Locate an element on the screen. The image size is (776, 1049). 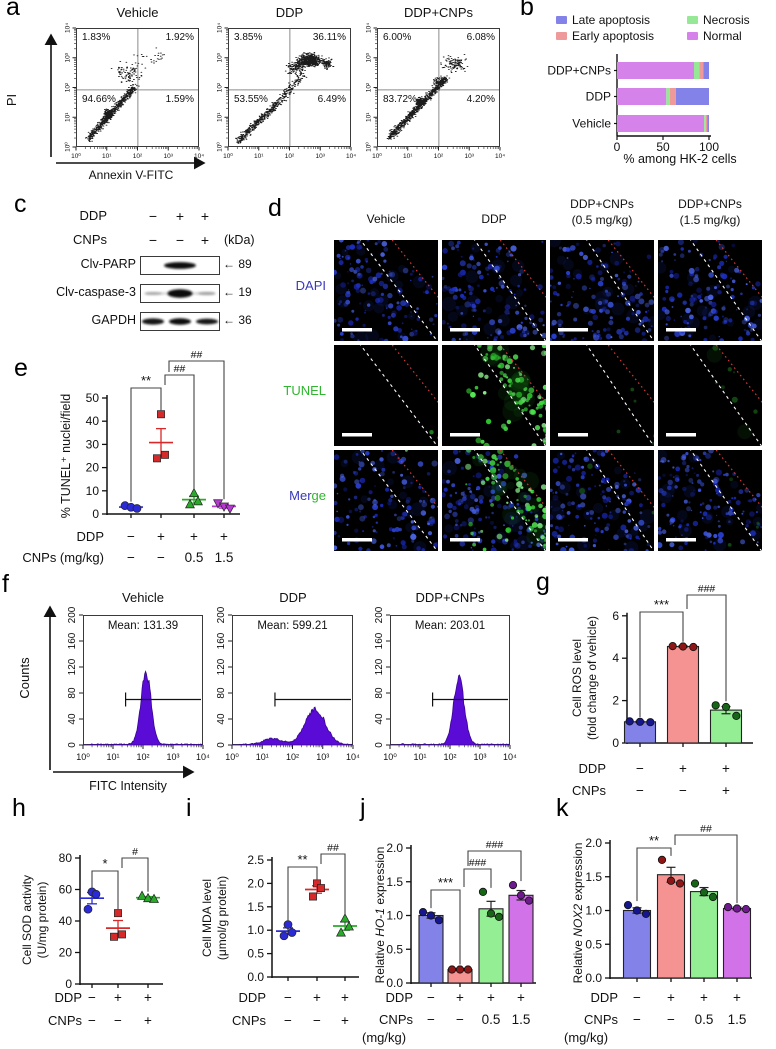
micro-image-dapi-vehicle is located at coordinates (386, 290).